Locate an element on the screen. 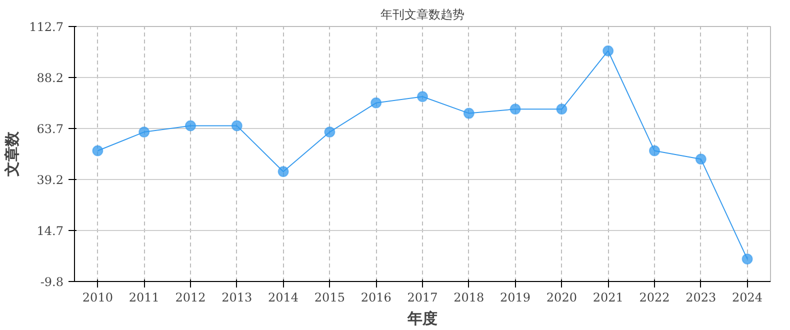 Image resolution: width=790 pixels, height=330 pixels. y-tick-label: 63.7 is located at coordinates (50, 129).